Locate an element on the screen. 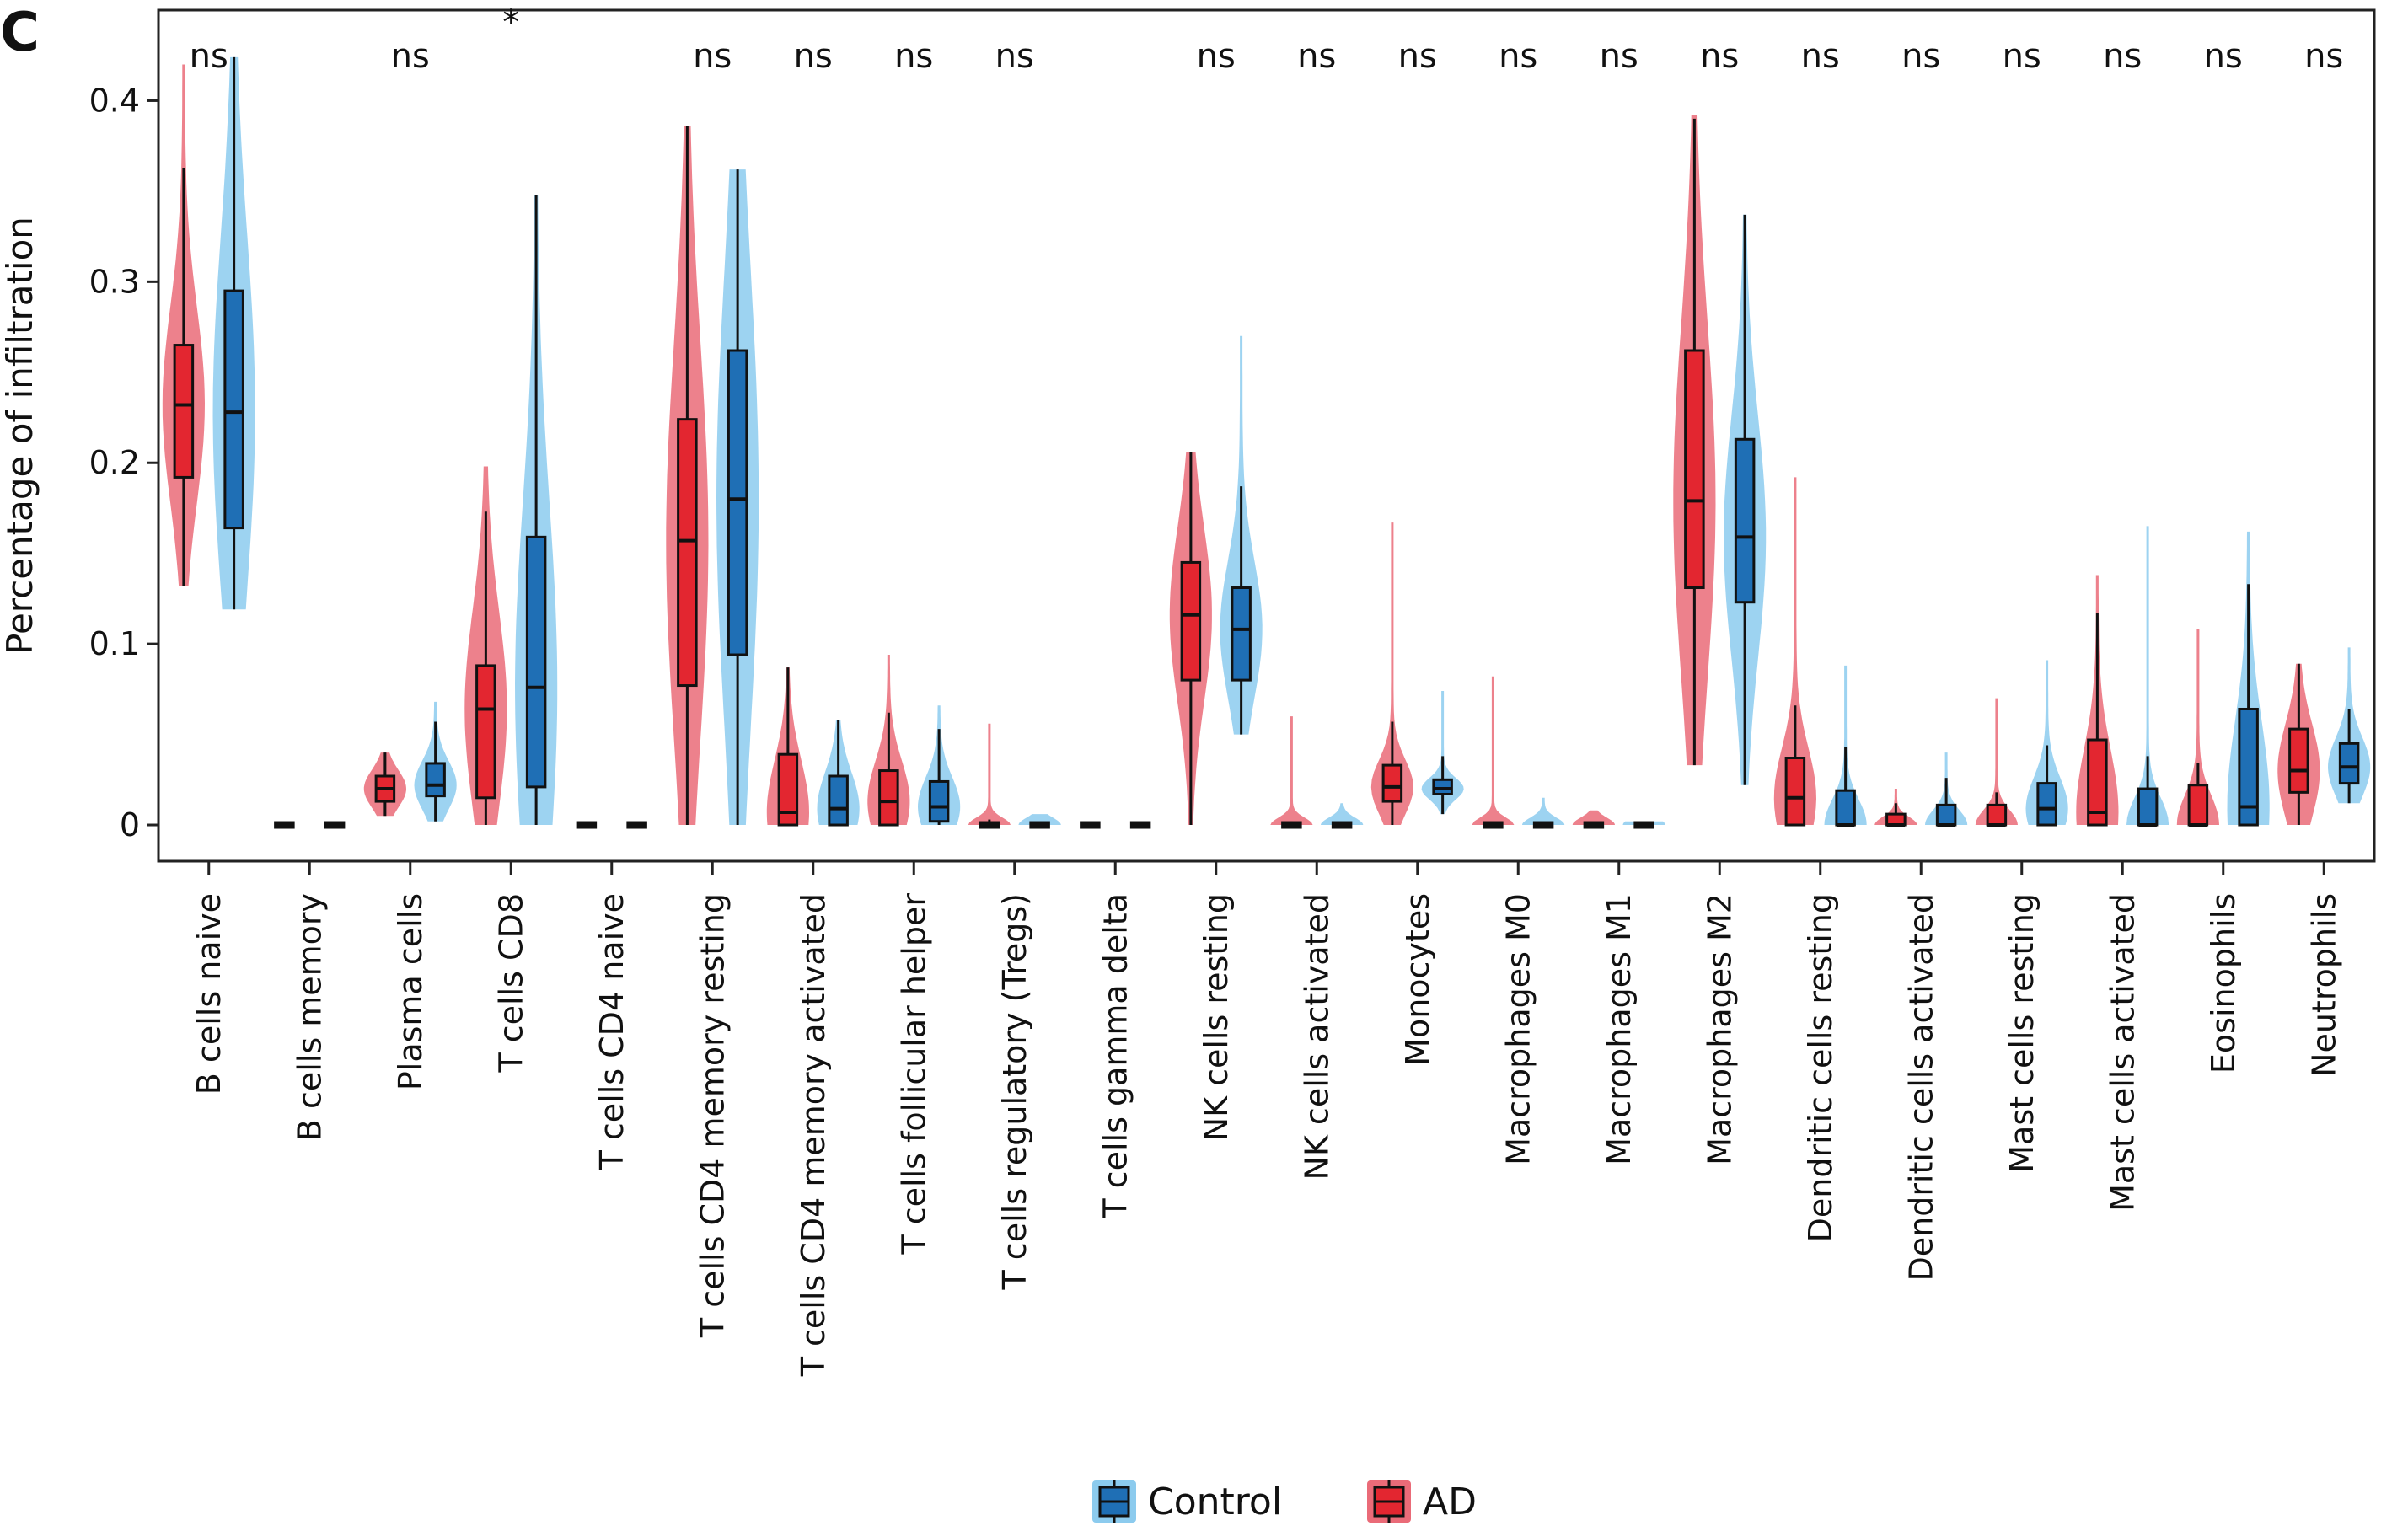 This screenshot has height=1526, width=2408. x-category-label: T cells follicular helper is located at coordinates (913, 1075).